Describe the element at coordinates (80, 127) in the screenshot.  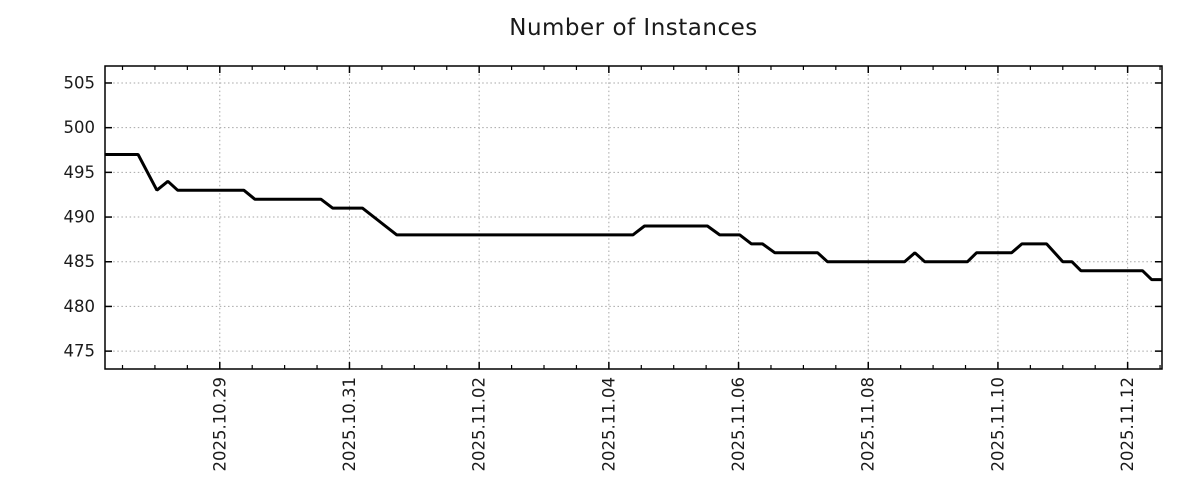
I see `y-tick-label: 500` at that location.